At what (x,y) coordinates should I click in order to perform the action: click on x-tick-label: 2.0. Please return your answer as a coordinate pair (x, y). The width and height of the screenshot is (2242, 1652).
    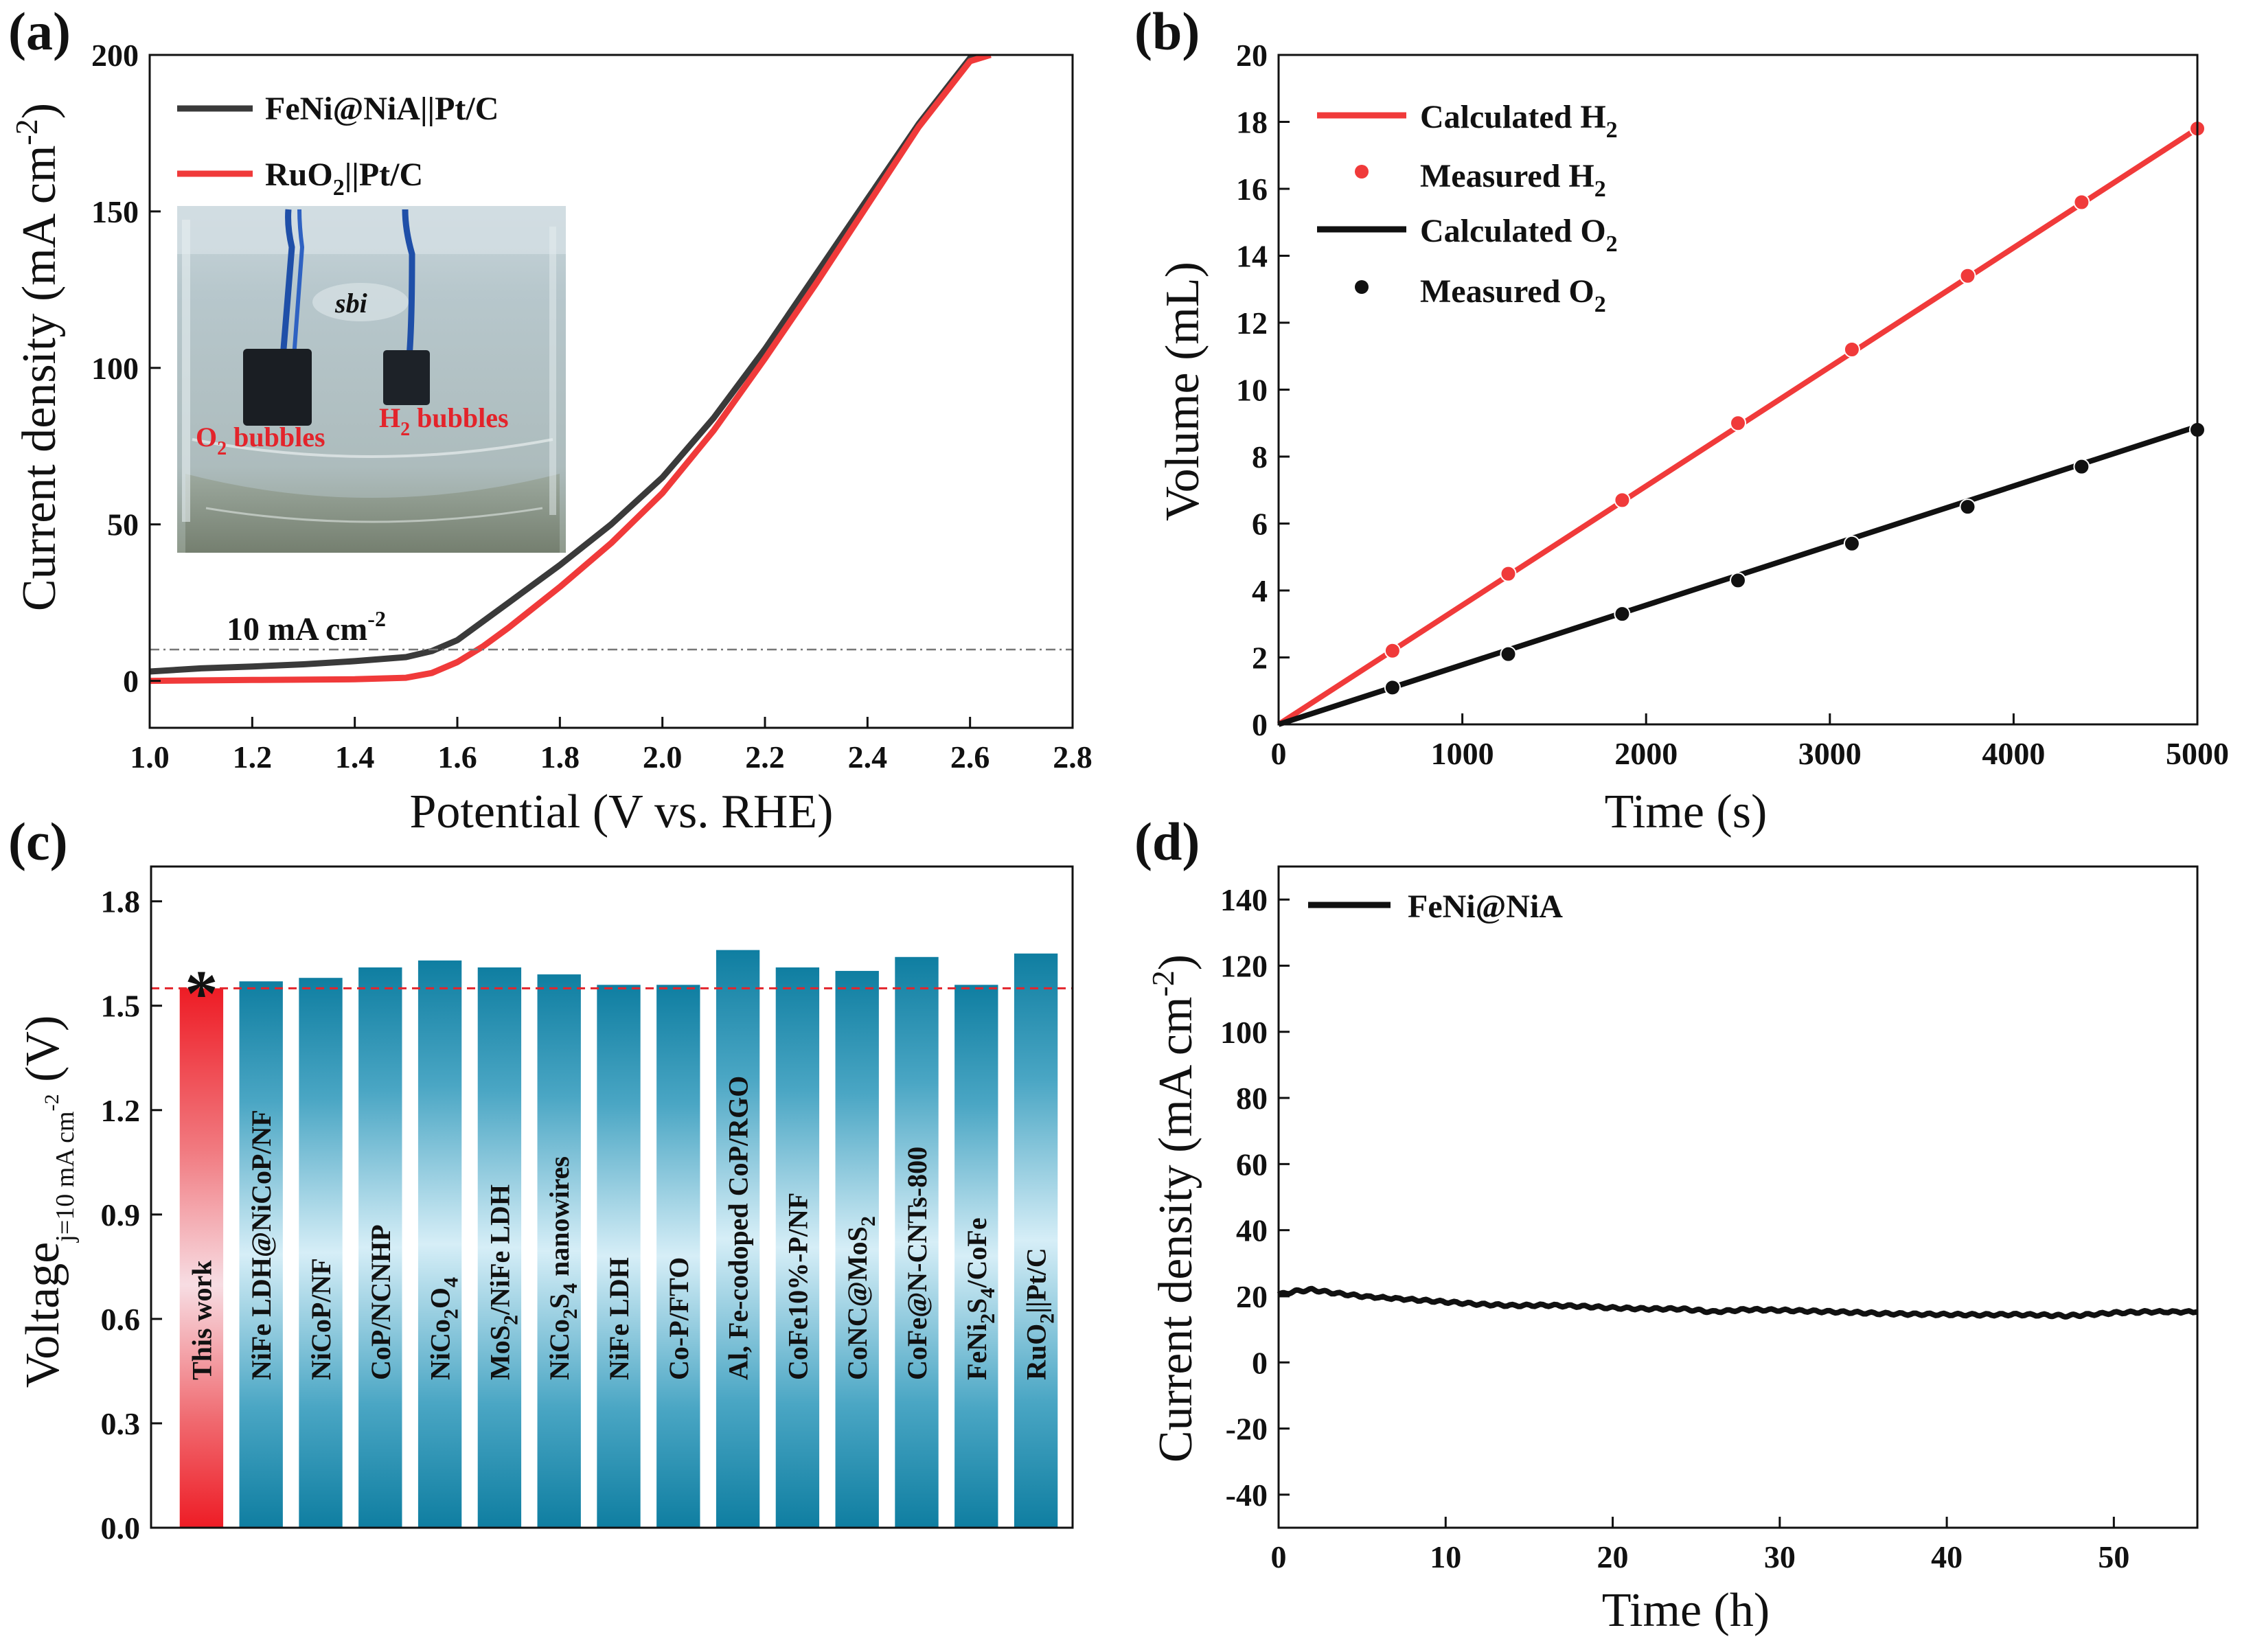
    Looking at the image, I should click on (663, 757).